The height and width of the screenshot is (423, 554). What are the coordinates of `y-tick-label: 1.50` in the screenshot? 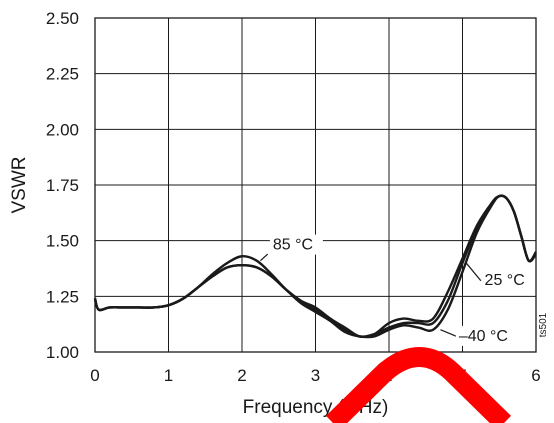 It's located at (62, 241).